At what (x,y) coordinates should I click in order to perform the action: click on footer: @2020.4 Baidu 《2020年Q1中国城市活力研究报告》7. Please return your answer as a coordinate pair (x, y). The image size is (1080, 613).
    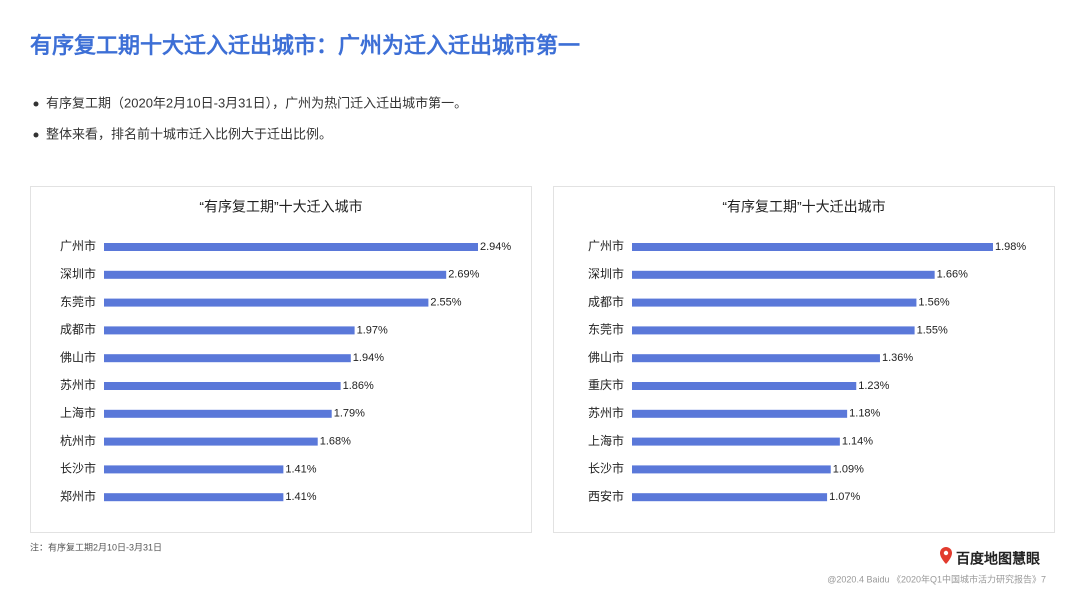
    Looking at the image, I should click on (936, 578).